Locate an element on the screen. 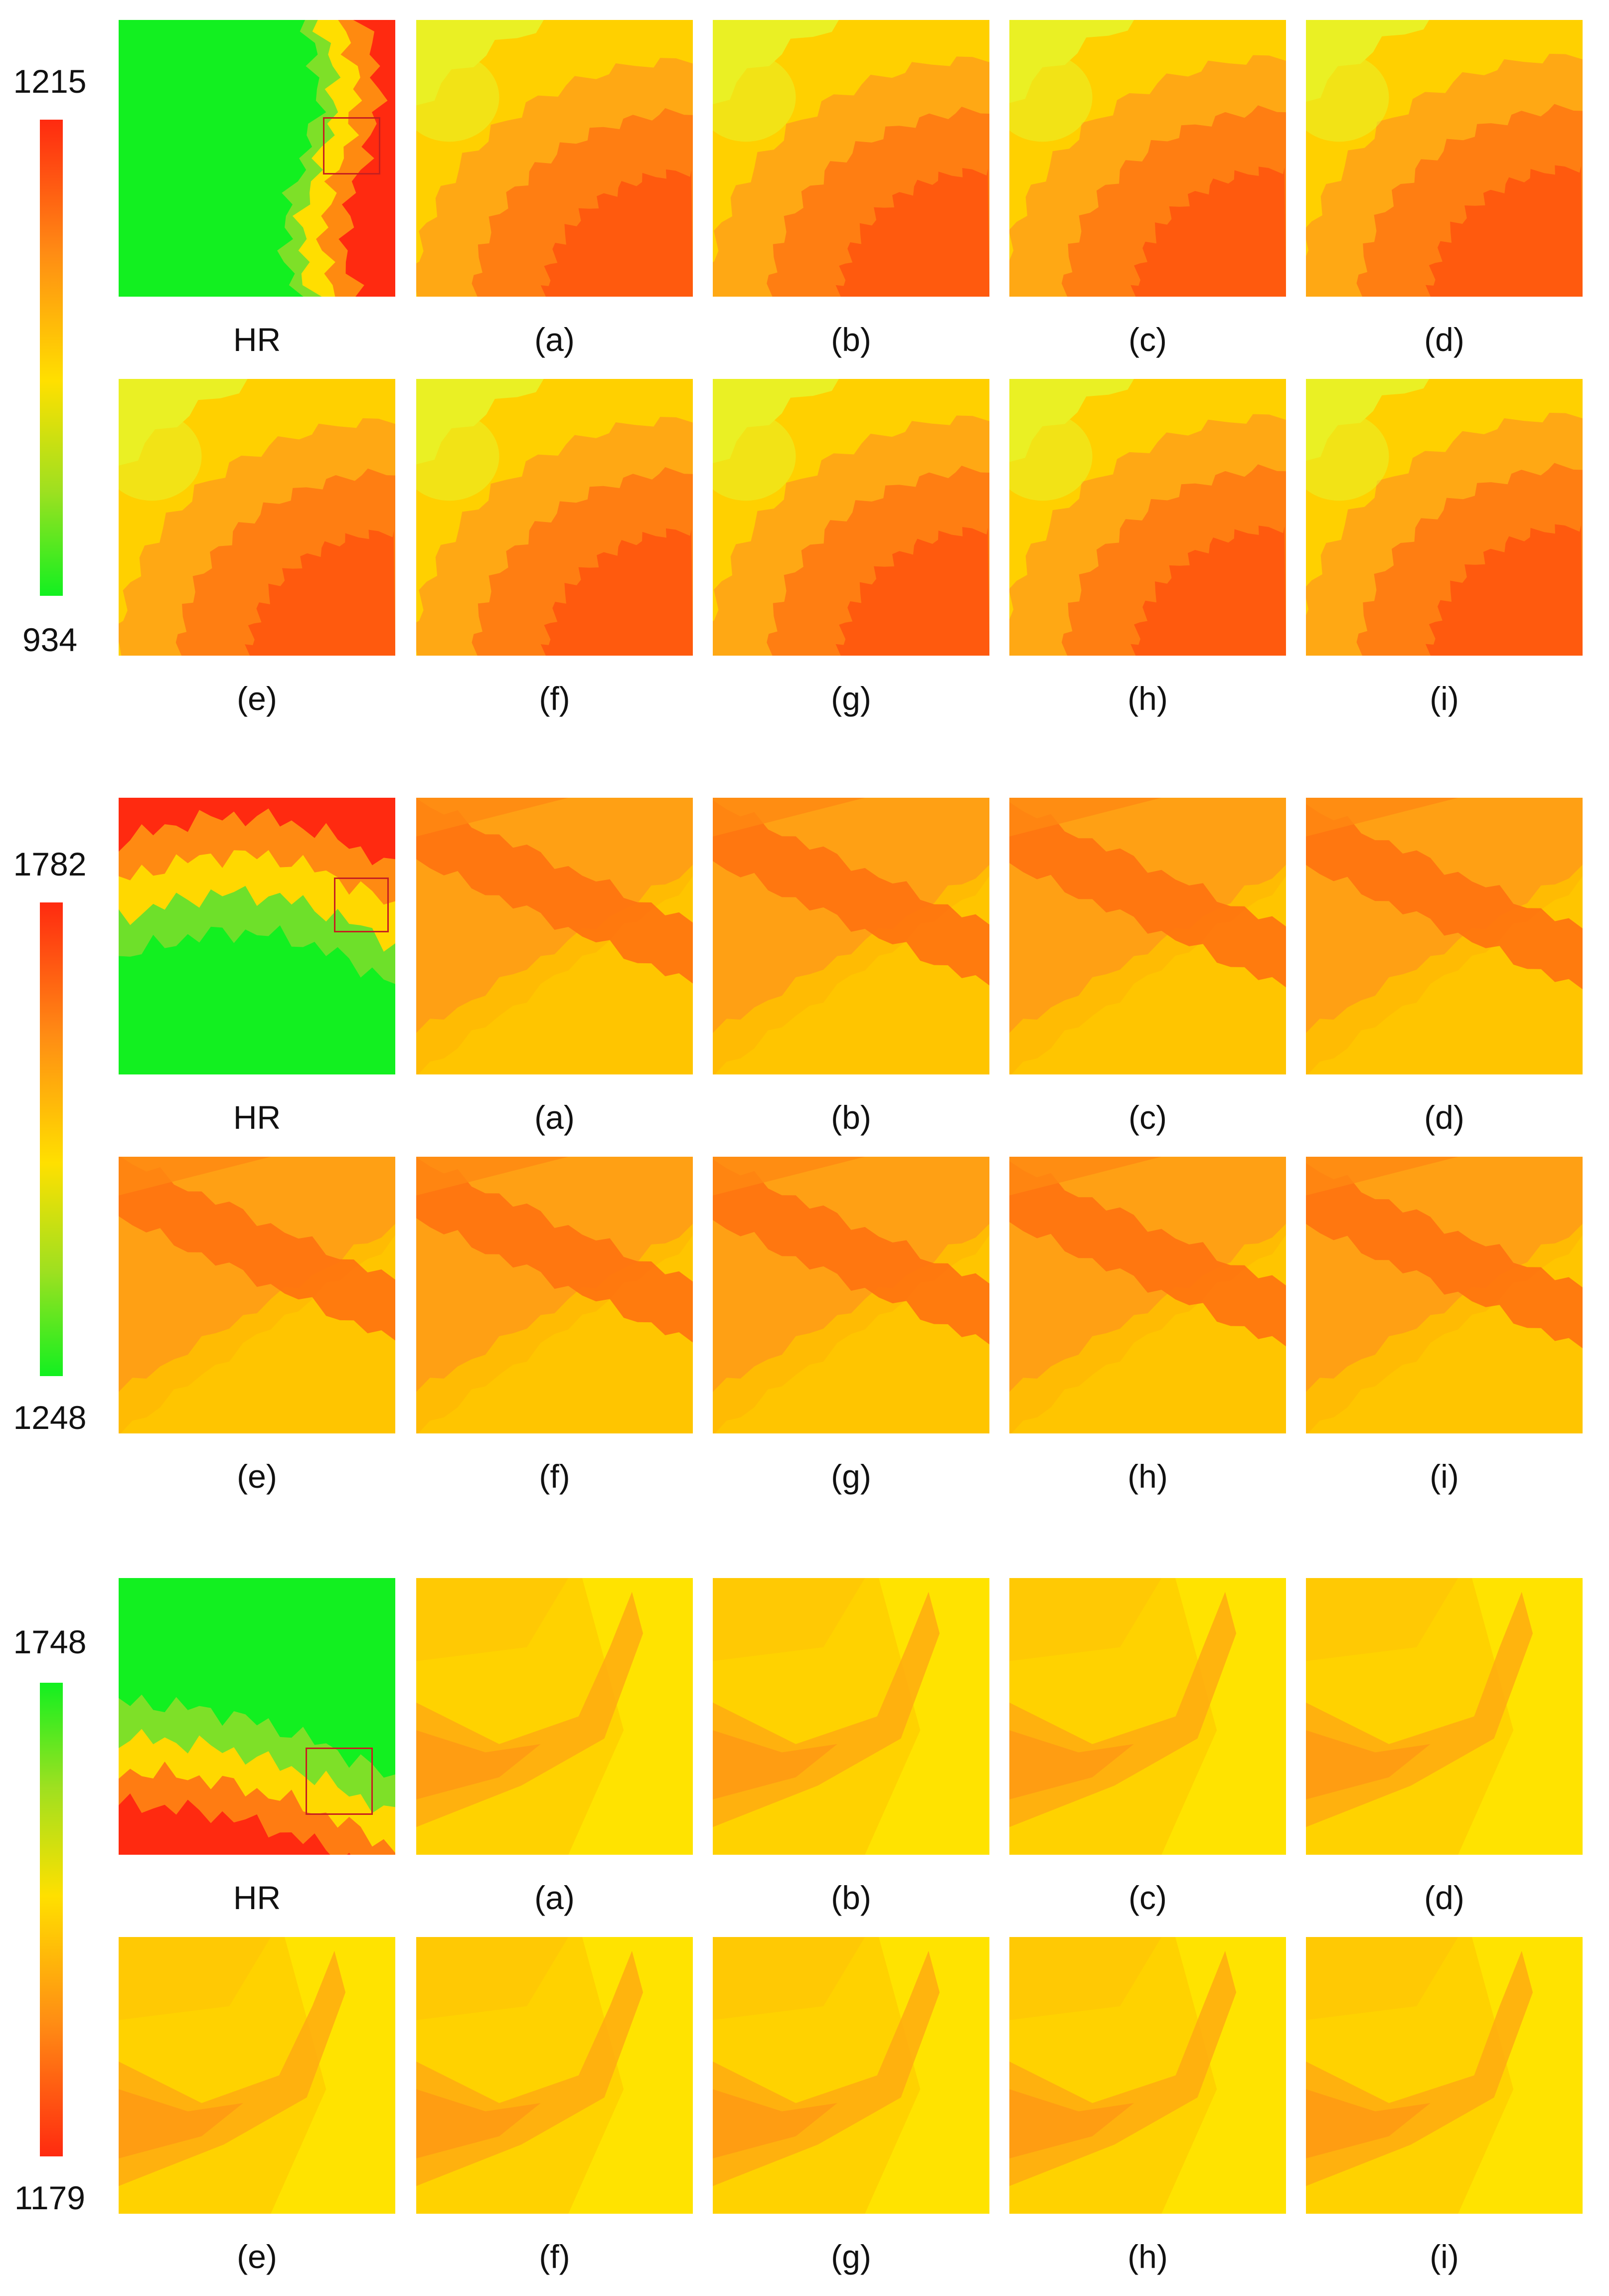  colorbar-min-label: 1248 is located at coordinates (50, 1417).